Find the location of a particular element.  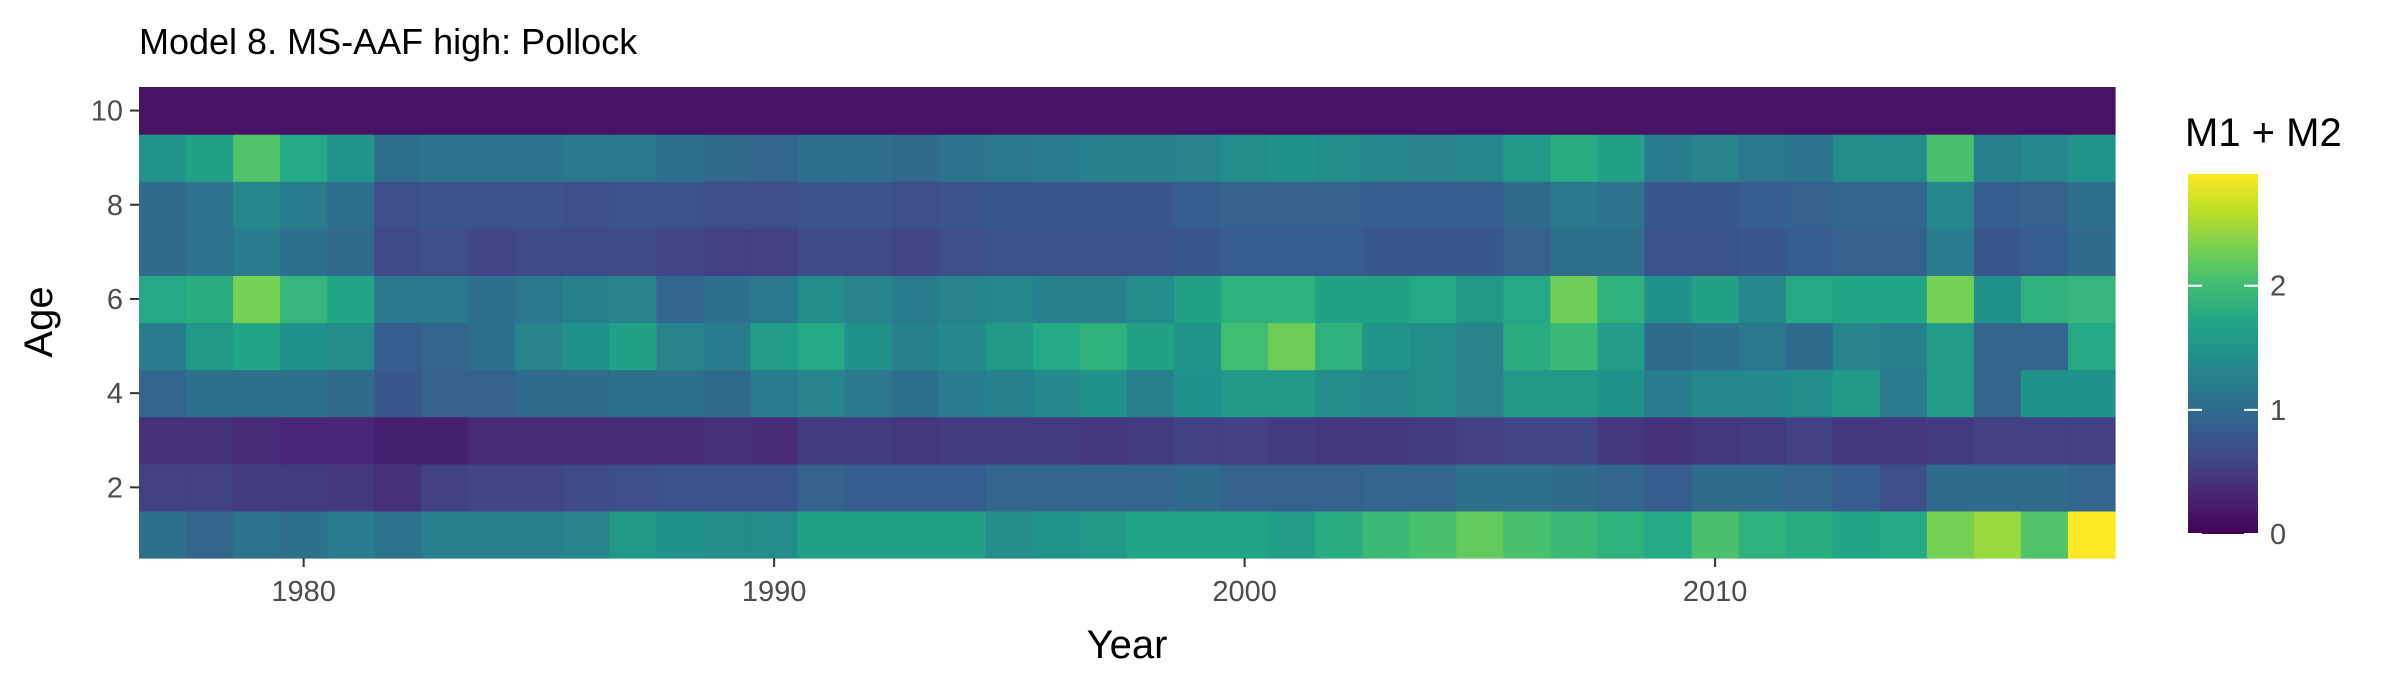

legend-color-bar is located at coordinates (2223, 354).